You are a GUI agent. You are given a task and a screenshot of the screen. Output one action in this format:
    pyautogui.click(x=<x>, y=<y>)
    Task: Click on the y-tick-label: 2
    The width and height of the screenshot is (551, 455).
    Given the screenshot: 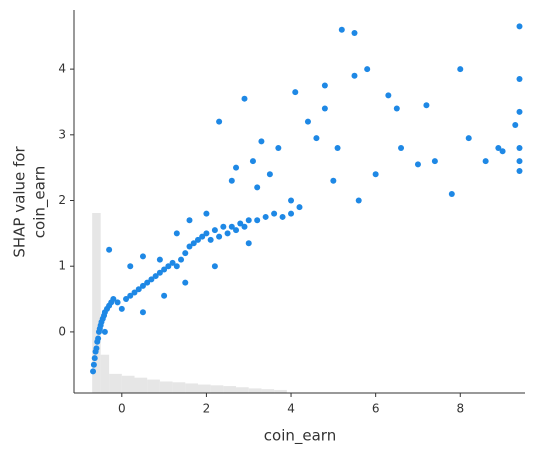 What is the action you would take?
    pyautogui.click(x=62, y=200)
    